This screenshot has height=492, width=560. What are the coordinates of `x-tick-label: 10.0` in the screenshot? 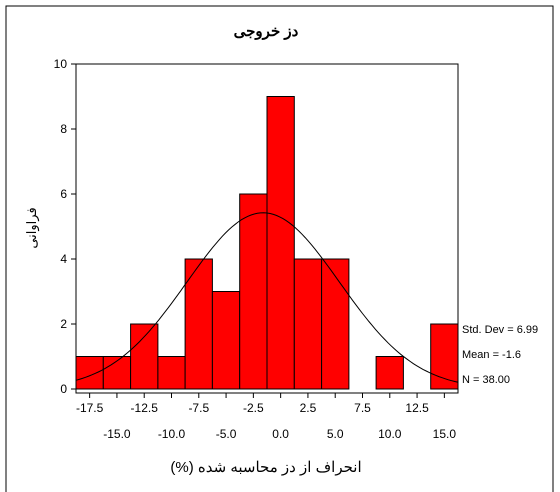 It's located at (390, 434).